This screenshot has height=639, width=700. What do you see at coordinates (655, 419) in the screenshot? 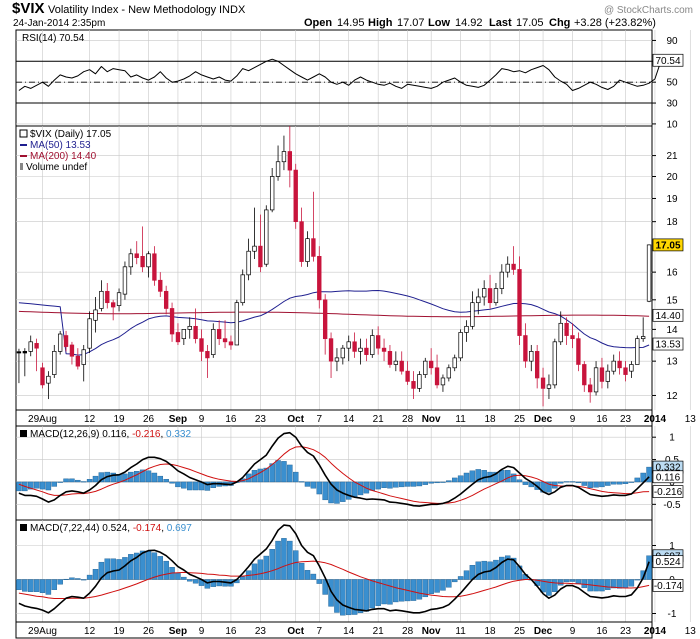
I see `x-axis-top-label-21: 2014` at bounding box center [655, 419].